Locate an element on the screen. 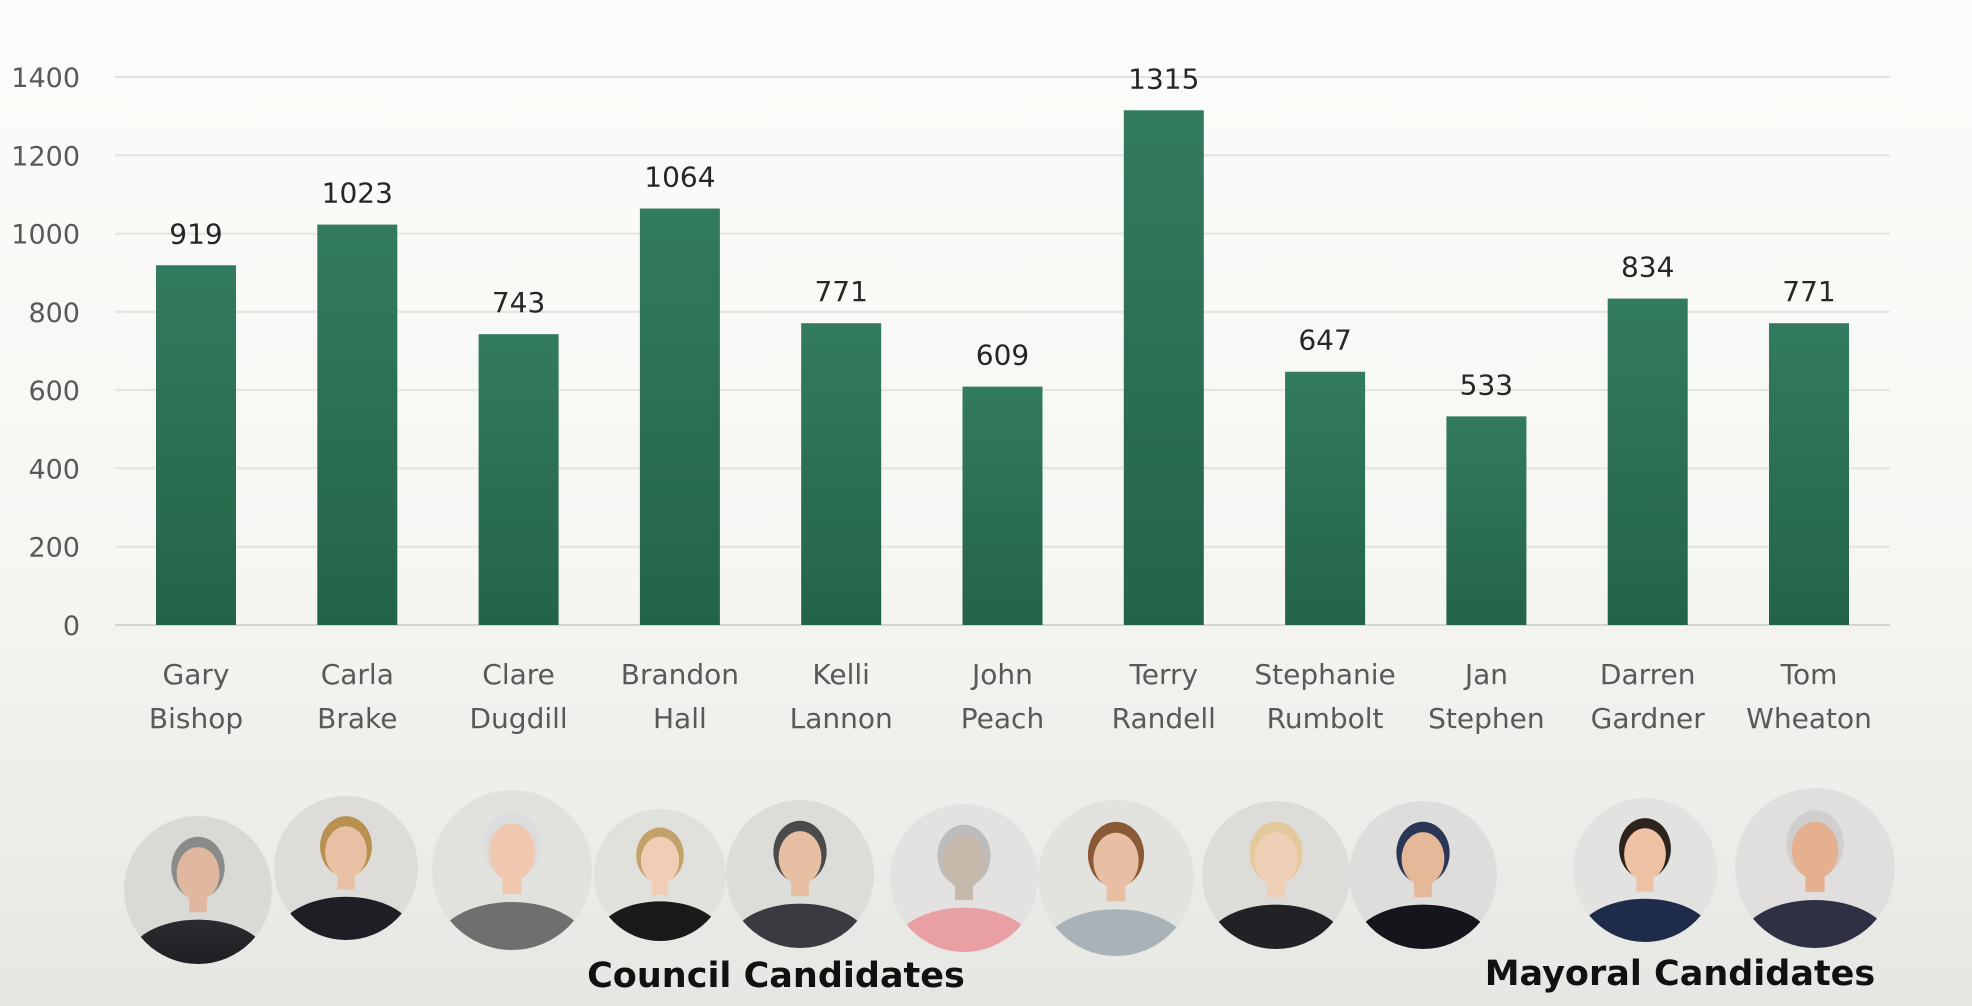  x-tick-label: Gary is located at coordinates (196, 674).